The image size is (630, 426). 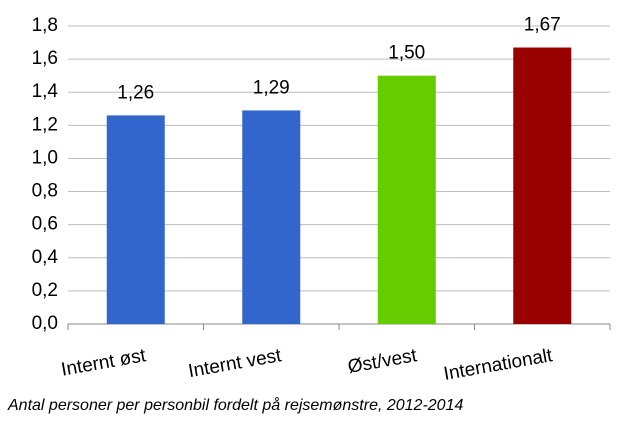 What do you see at coordinates (45, 323) in the screenshot?
I see `y-tick-label: 0,0` at bounding box center [45, 323].